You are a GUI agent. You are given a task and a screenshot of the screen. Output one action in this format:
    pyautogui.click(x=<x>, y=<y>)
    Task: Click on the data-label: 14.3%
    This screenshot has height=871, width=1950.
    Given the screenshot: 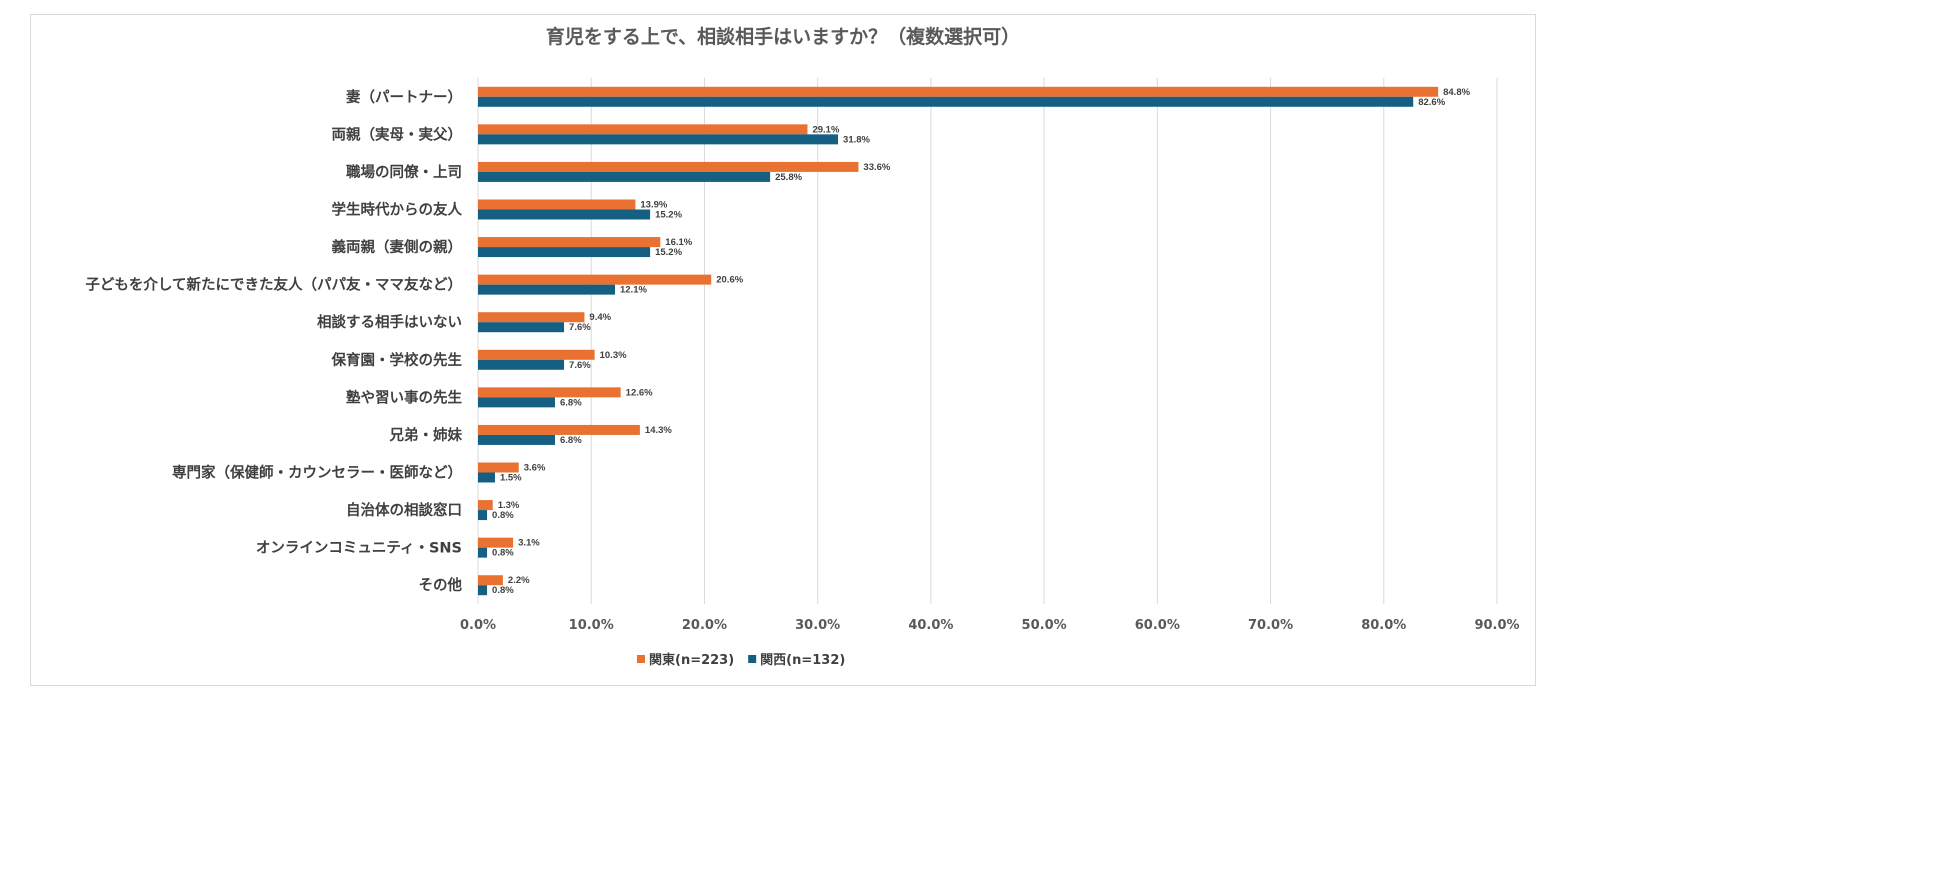 What is the action you would take?
    pyautogui.click(x=658, y=430)
    